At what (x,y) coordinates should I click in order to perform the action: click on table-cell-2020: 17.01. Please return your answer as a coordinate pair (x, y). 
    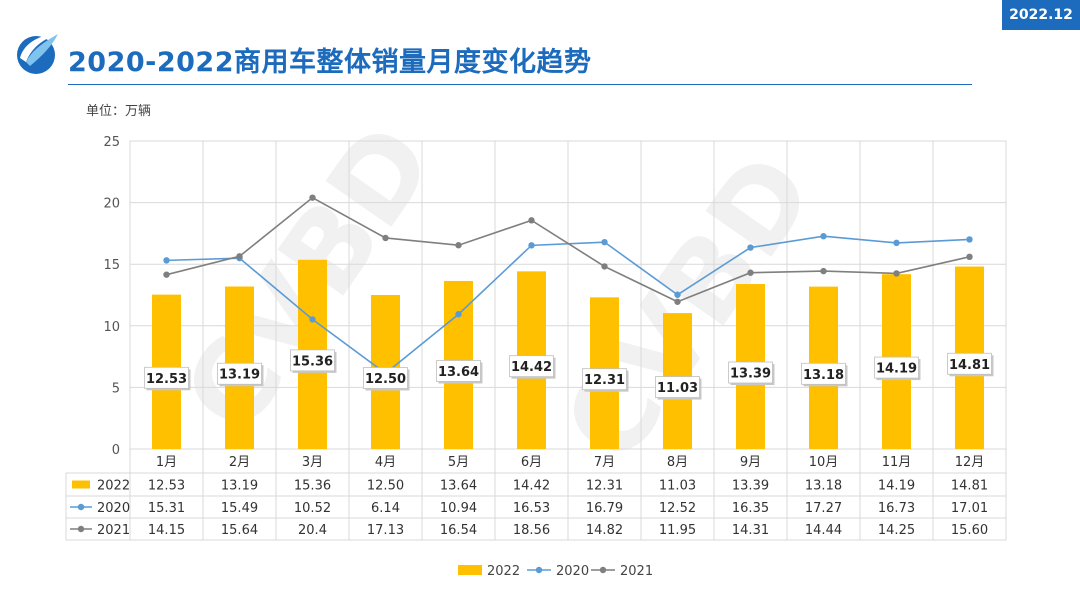
    Looking at the image, I should click on (969, 508).